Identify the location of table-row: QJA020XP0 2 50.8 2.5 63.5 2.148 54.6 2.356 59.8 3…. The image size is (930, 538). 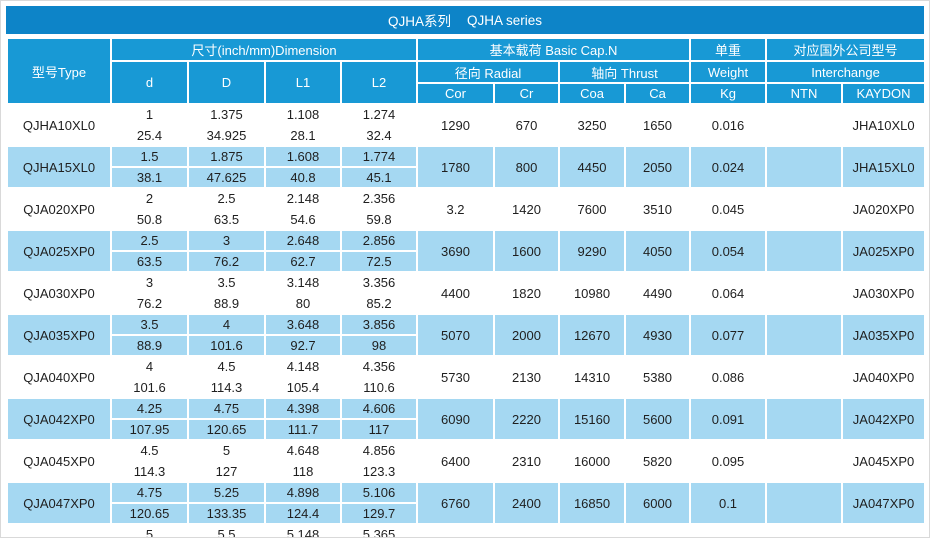
(466, 209).